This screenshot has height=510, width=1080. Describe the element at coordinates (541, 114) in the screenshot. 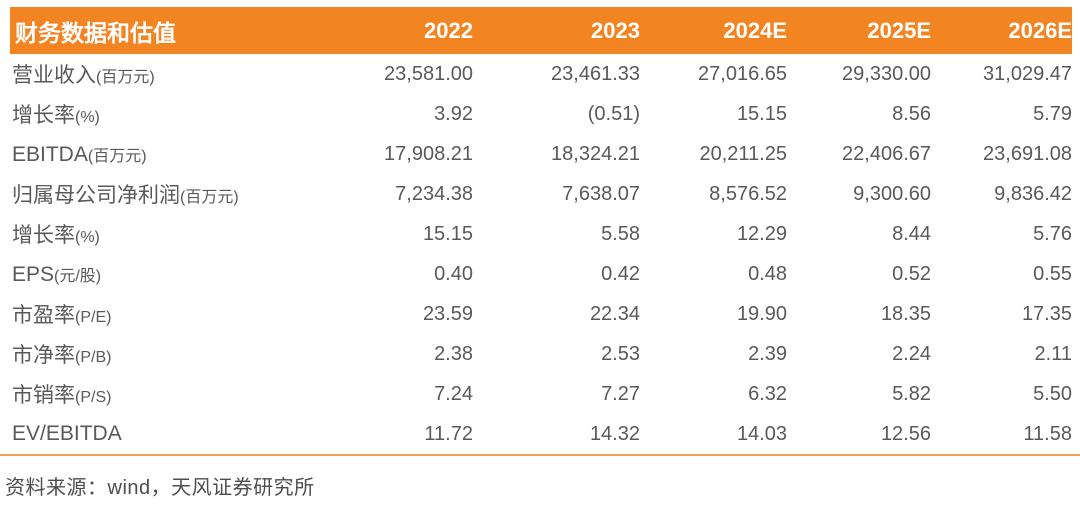

I see `table-row: 增长率(%) 3.92 (0.51) 15.15 8.56 5.79` at that location.